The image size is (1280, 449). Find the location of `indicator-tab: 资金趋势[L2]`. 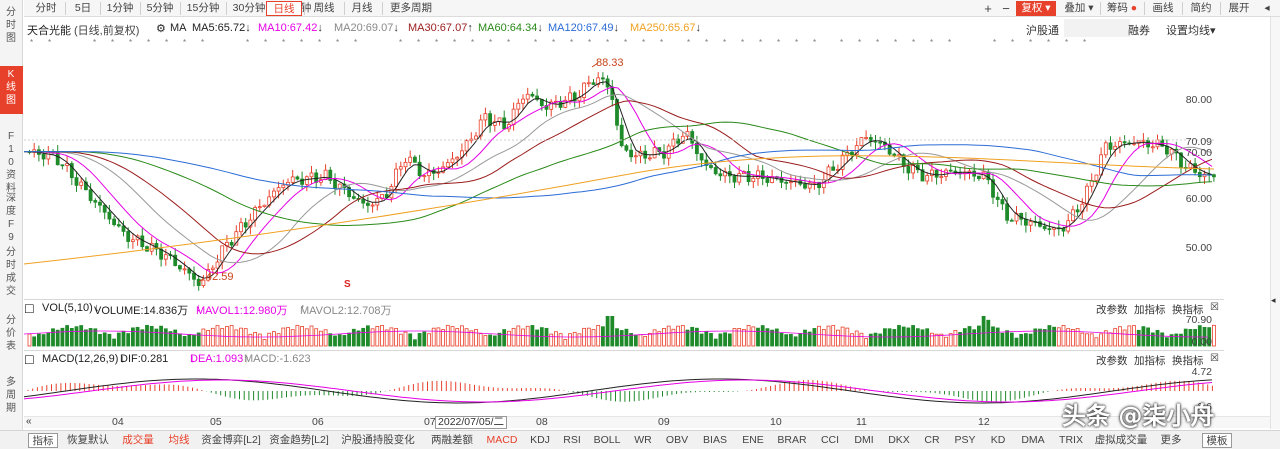

indicator-tab: 资金趋势[L2] is located at coordinates (299, 440).